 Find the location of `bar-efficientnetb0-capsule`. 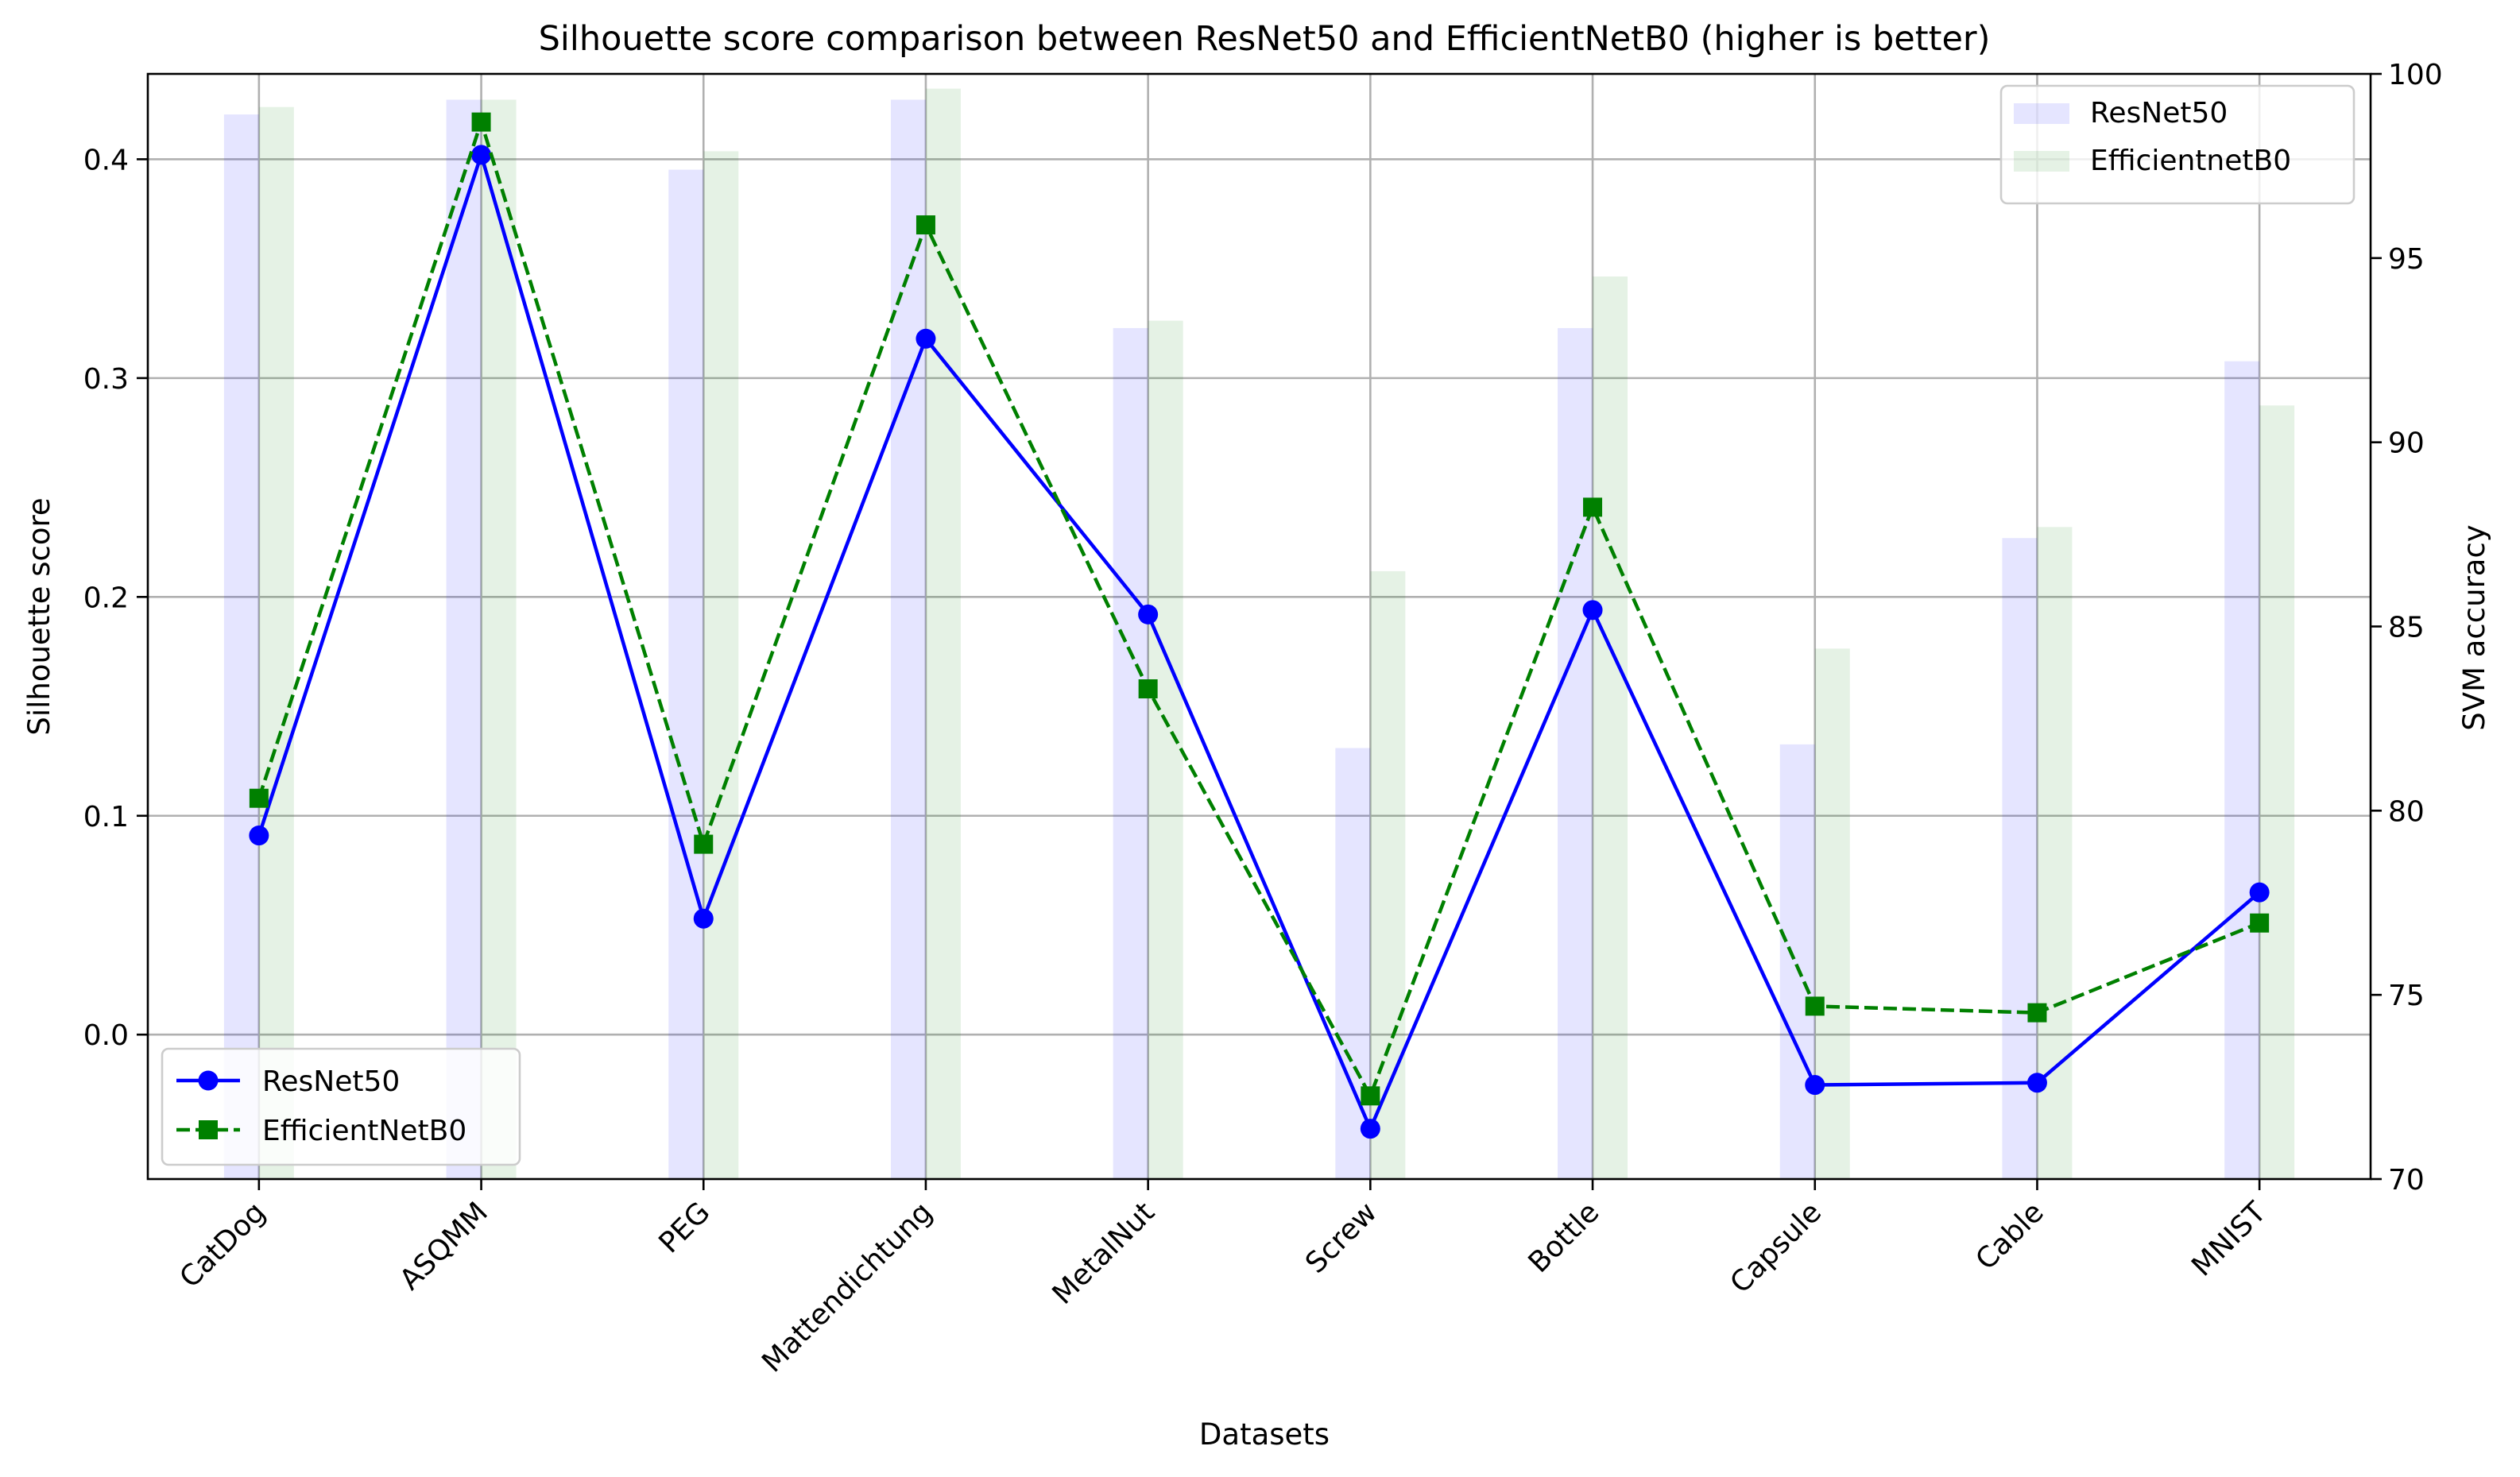

bar-efficientnetb0-capsule is located at coordinates (1832, 914).